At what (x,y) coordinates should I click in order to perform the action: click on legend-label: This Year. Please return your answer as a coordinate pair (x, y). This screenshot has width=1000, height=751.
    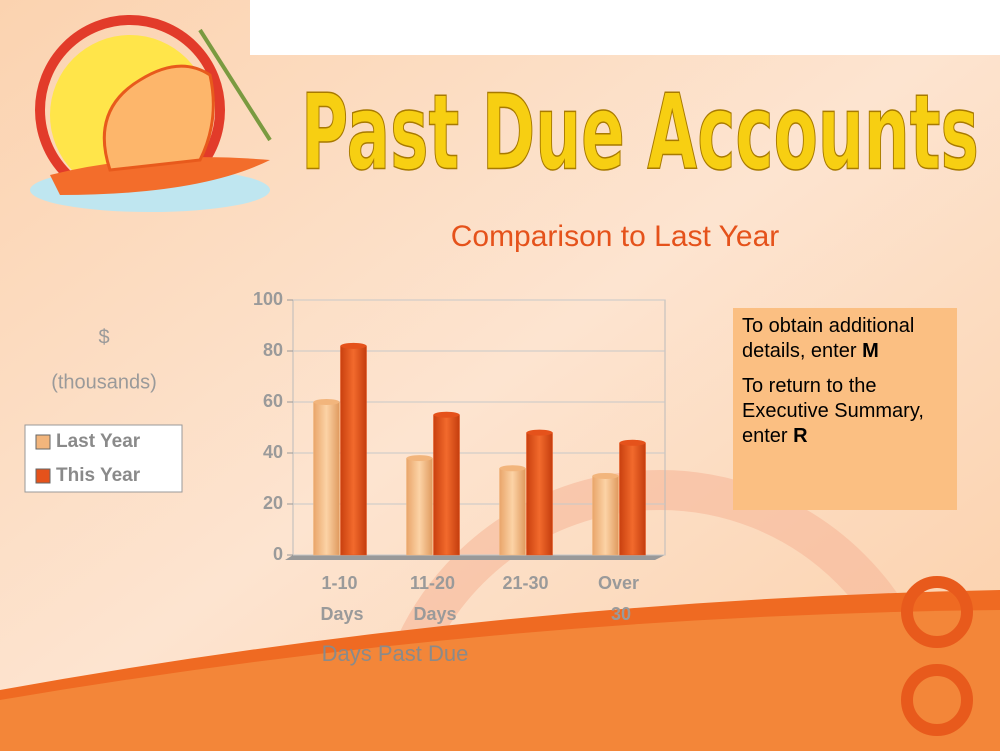
    Looking at the image, I should click on (98, 475).